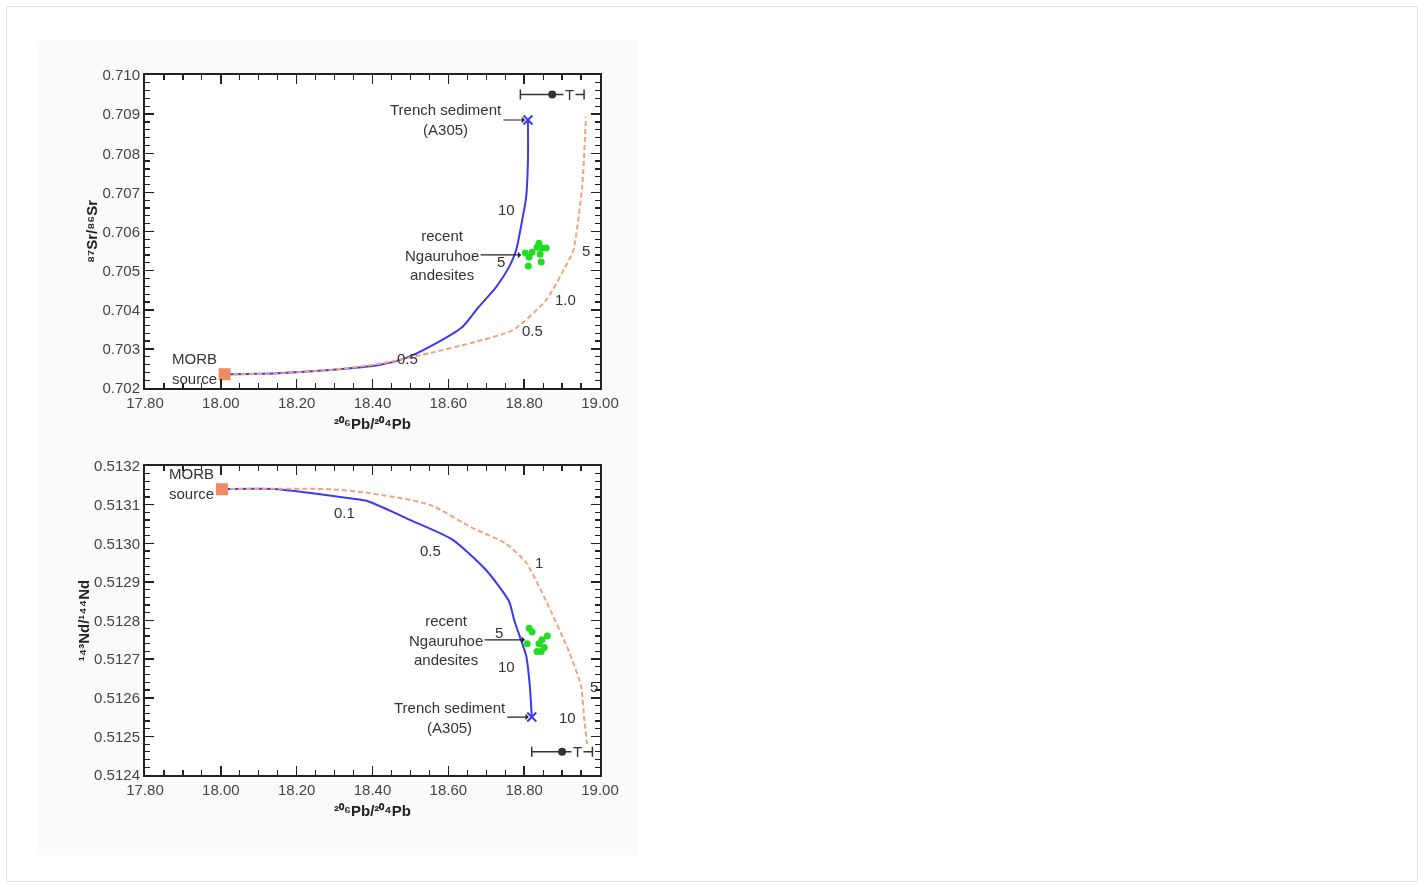 Image resolution: width=1426 pixels, height=887 pixels. What do you see at coordinates (117, 697) in the screenshot?
I see `y-tick-label: 0.5126` at bounding box center [117, 697].